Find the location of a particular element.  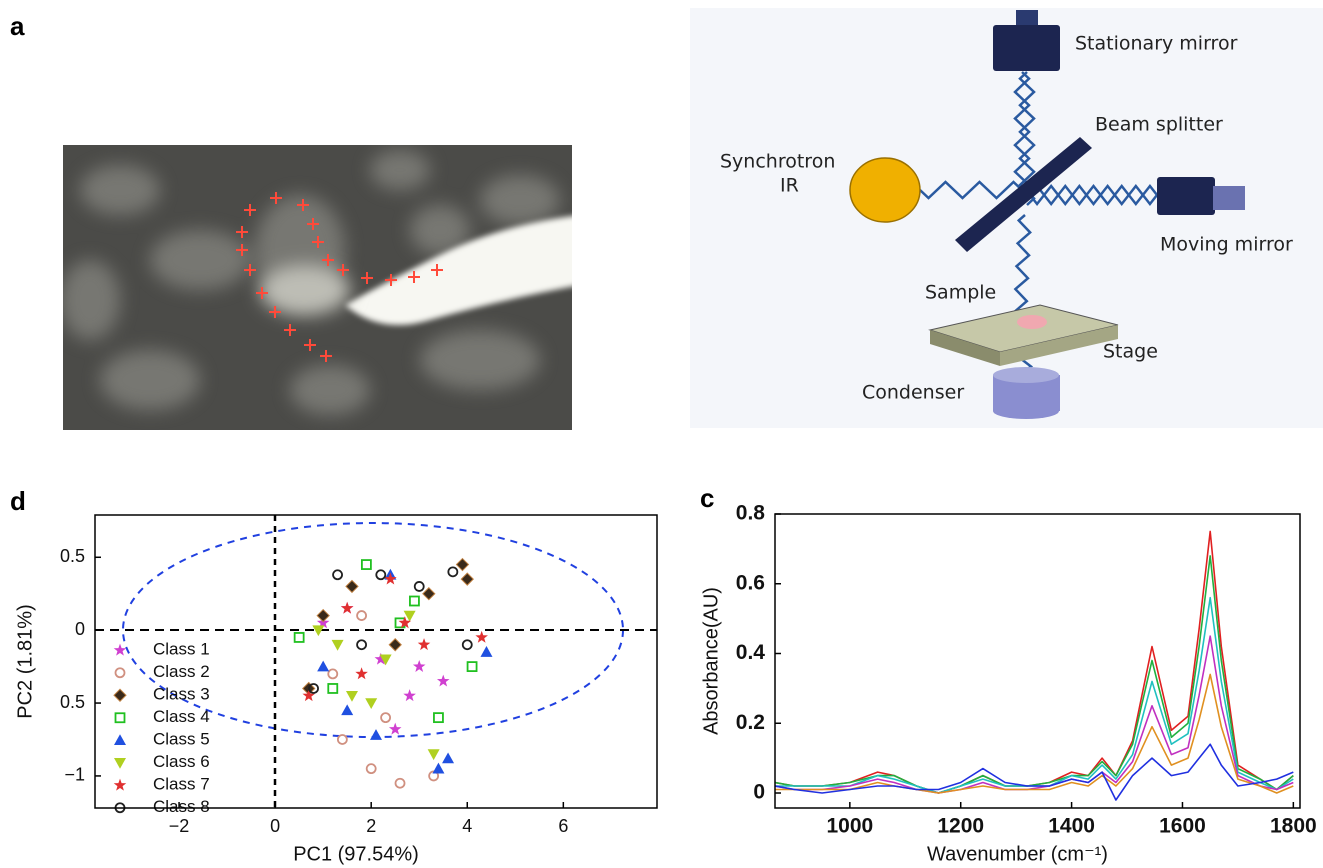

x-tick-label: 2 is located at coordinates (371, 826).